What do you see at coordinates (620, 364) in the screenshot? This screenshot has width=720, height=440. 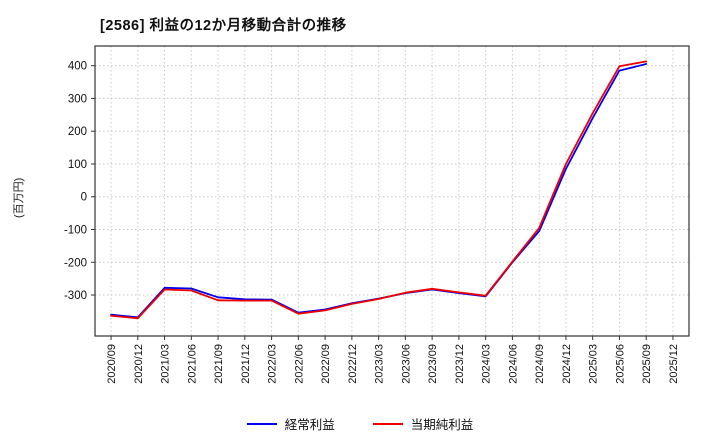 I see `x-tick-label: 2025/06` at bounding box center [620, 364].